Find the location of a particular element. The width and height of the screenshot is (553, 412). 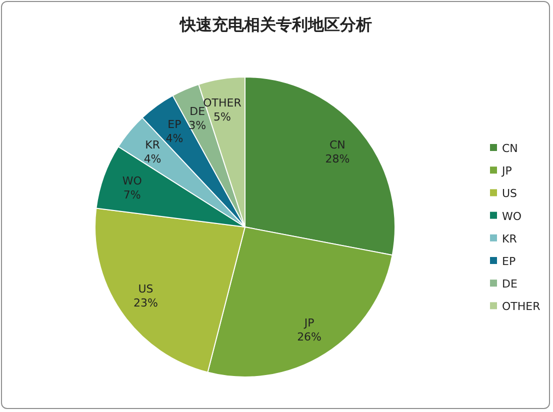

chart-title: 快速充电相关专利地区分析 is located at coordinates (275, 24).